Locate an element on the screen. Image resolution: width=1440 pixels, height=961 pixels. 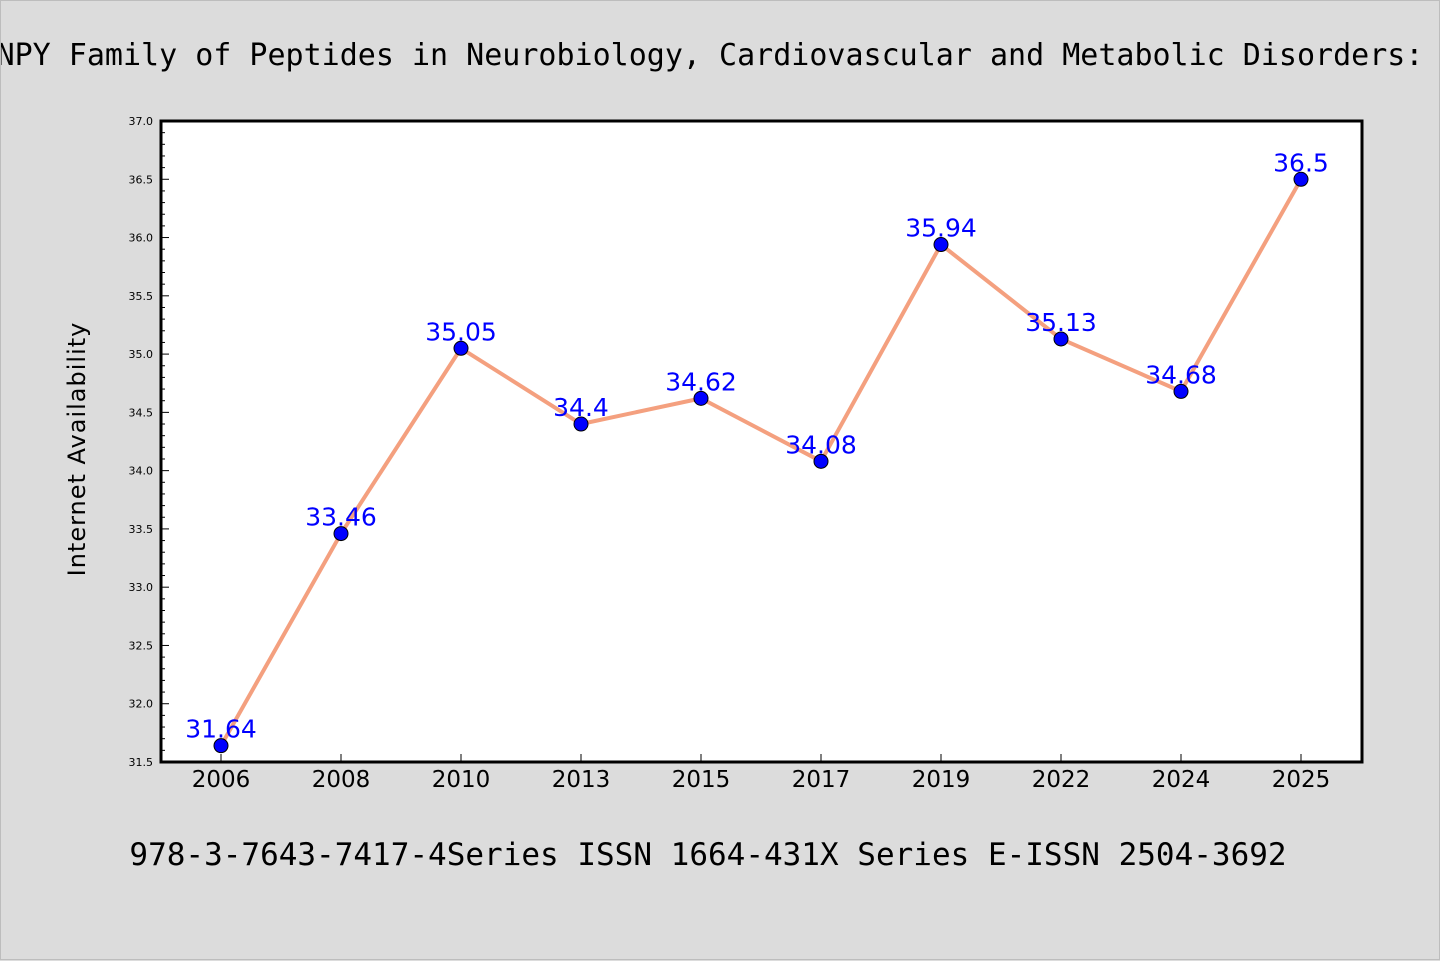
y-tick-label: 32.5 is located at coordinates (141, 645).